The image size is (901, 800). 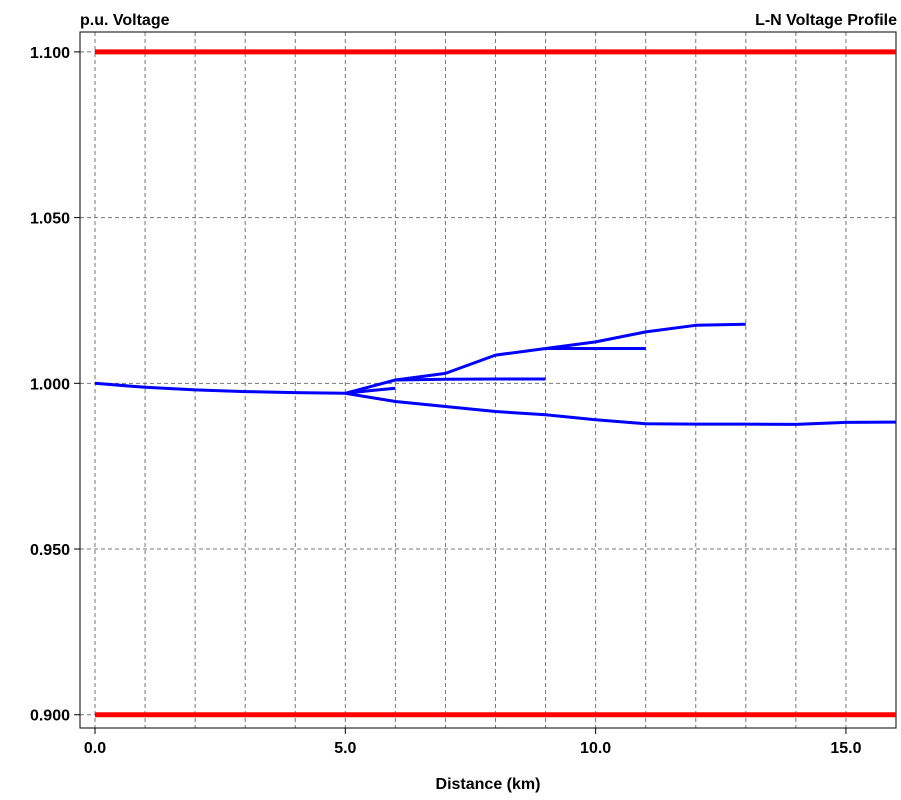 What do you see at coordinates (488, 784) in the screenshot?
I see `x-axis-label: Distance (km)` at bounding box center [488, 784].